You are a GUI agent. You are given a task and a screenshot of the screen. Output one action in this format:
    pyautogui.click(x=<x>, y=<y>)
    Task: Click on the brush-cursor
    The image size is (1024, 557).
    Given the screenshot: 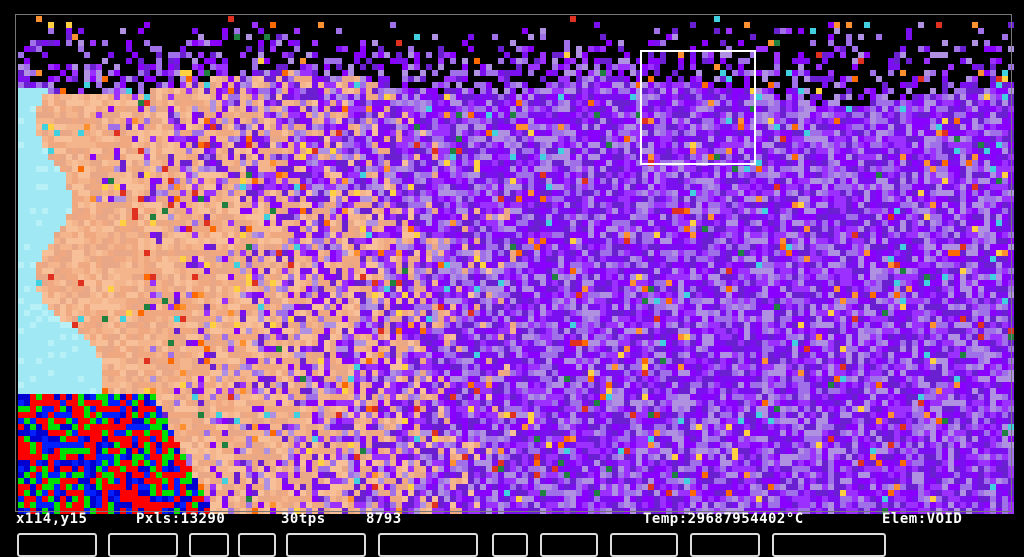 What is the action you would take?
    pyautogui.click(x=698, y=107)
    